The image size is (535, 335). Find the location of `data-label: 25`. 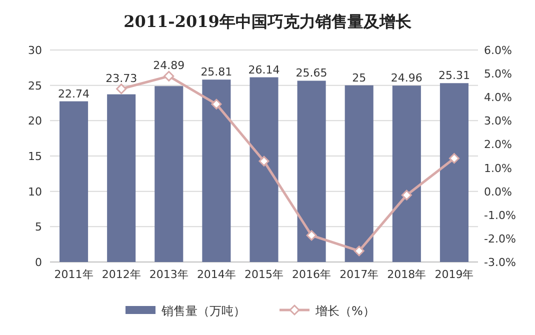

data-label: 25 is located at coordinates (359, 77).